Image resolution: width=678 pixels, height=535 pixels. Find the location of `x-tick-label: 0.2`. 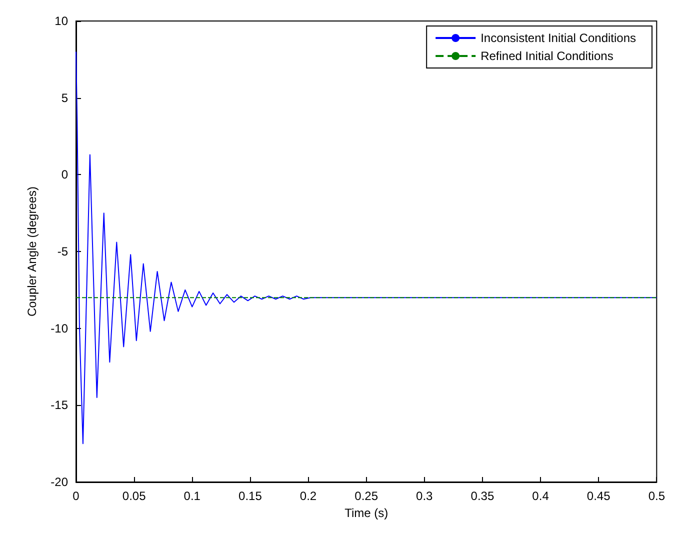

x-tick-label: 0.2 is located at coordinates (308, 496).